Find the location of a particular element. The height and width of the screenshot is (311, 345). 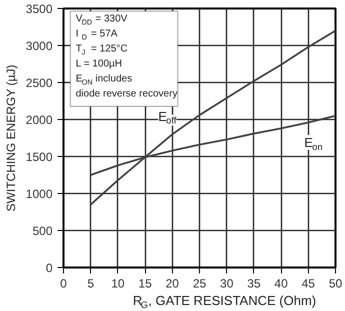

y-tick-label: 2500 is located at coordinates (39, 83).